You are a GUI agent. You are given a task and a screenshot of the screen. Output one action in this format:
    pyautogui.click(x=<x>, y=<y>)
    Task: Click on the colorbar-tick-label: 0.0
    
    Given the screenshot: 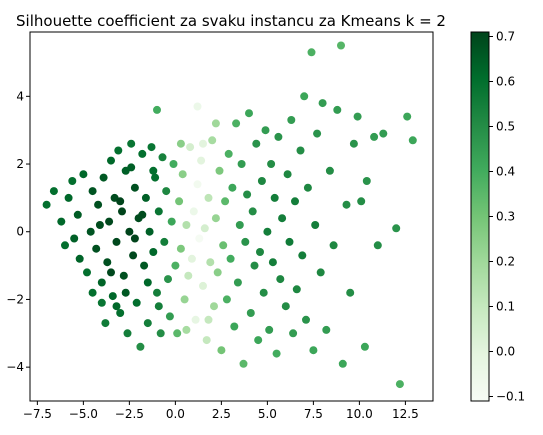 What is the action you would take?
    pyautogui.click(x=505, y=352)
    